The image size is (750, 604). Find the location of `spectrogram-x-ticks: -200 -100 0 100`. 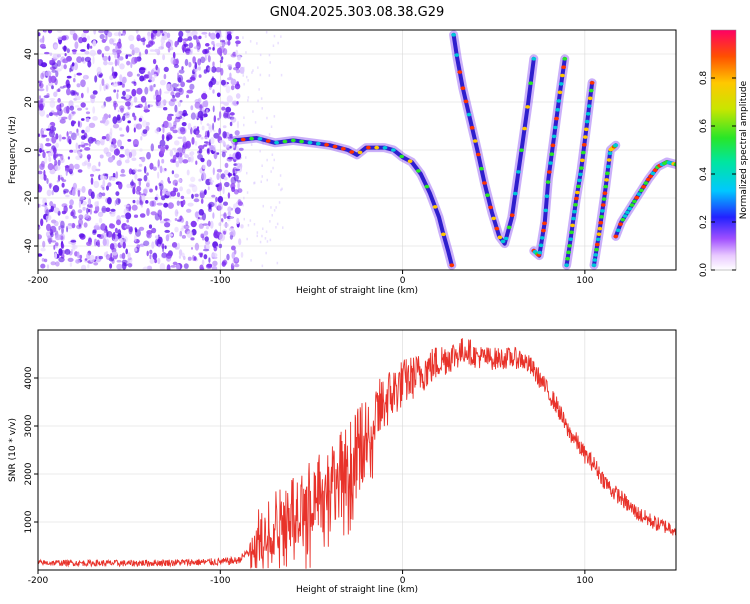

spectrogram-x-ticks: -200 -100 0 100 is located at coordinates (311, 278).